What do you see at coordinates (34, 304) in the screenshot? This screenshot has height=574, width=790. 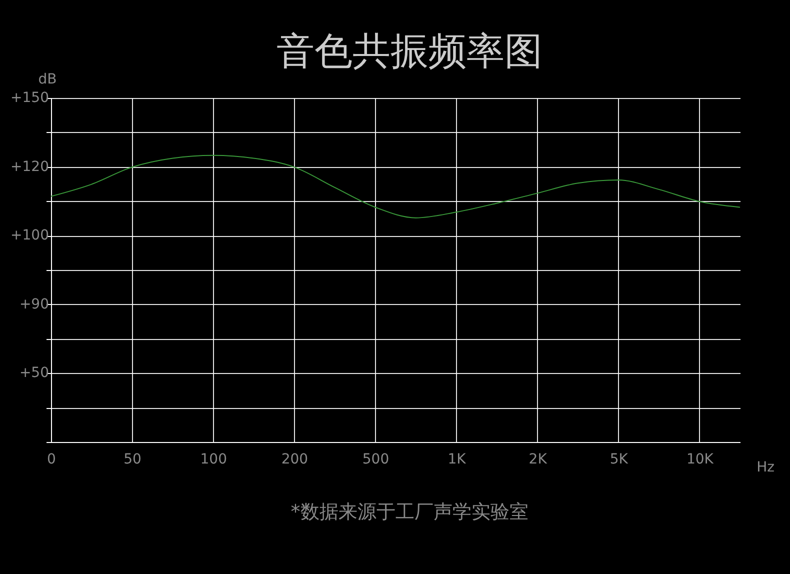 I see `text: +90` at bounding box center [34, 304].